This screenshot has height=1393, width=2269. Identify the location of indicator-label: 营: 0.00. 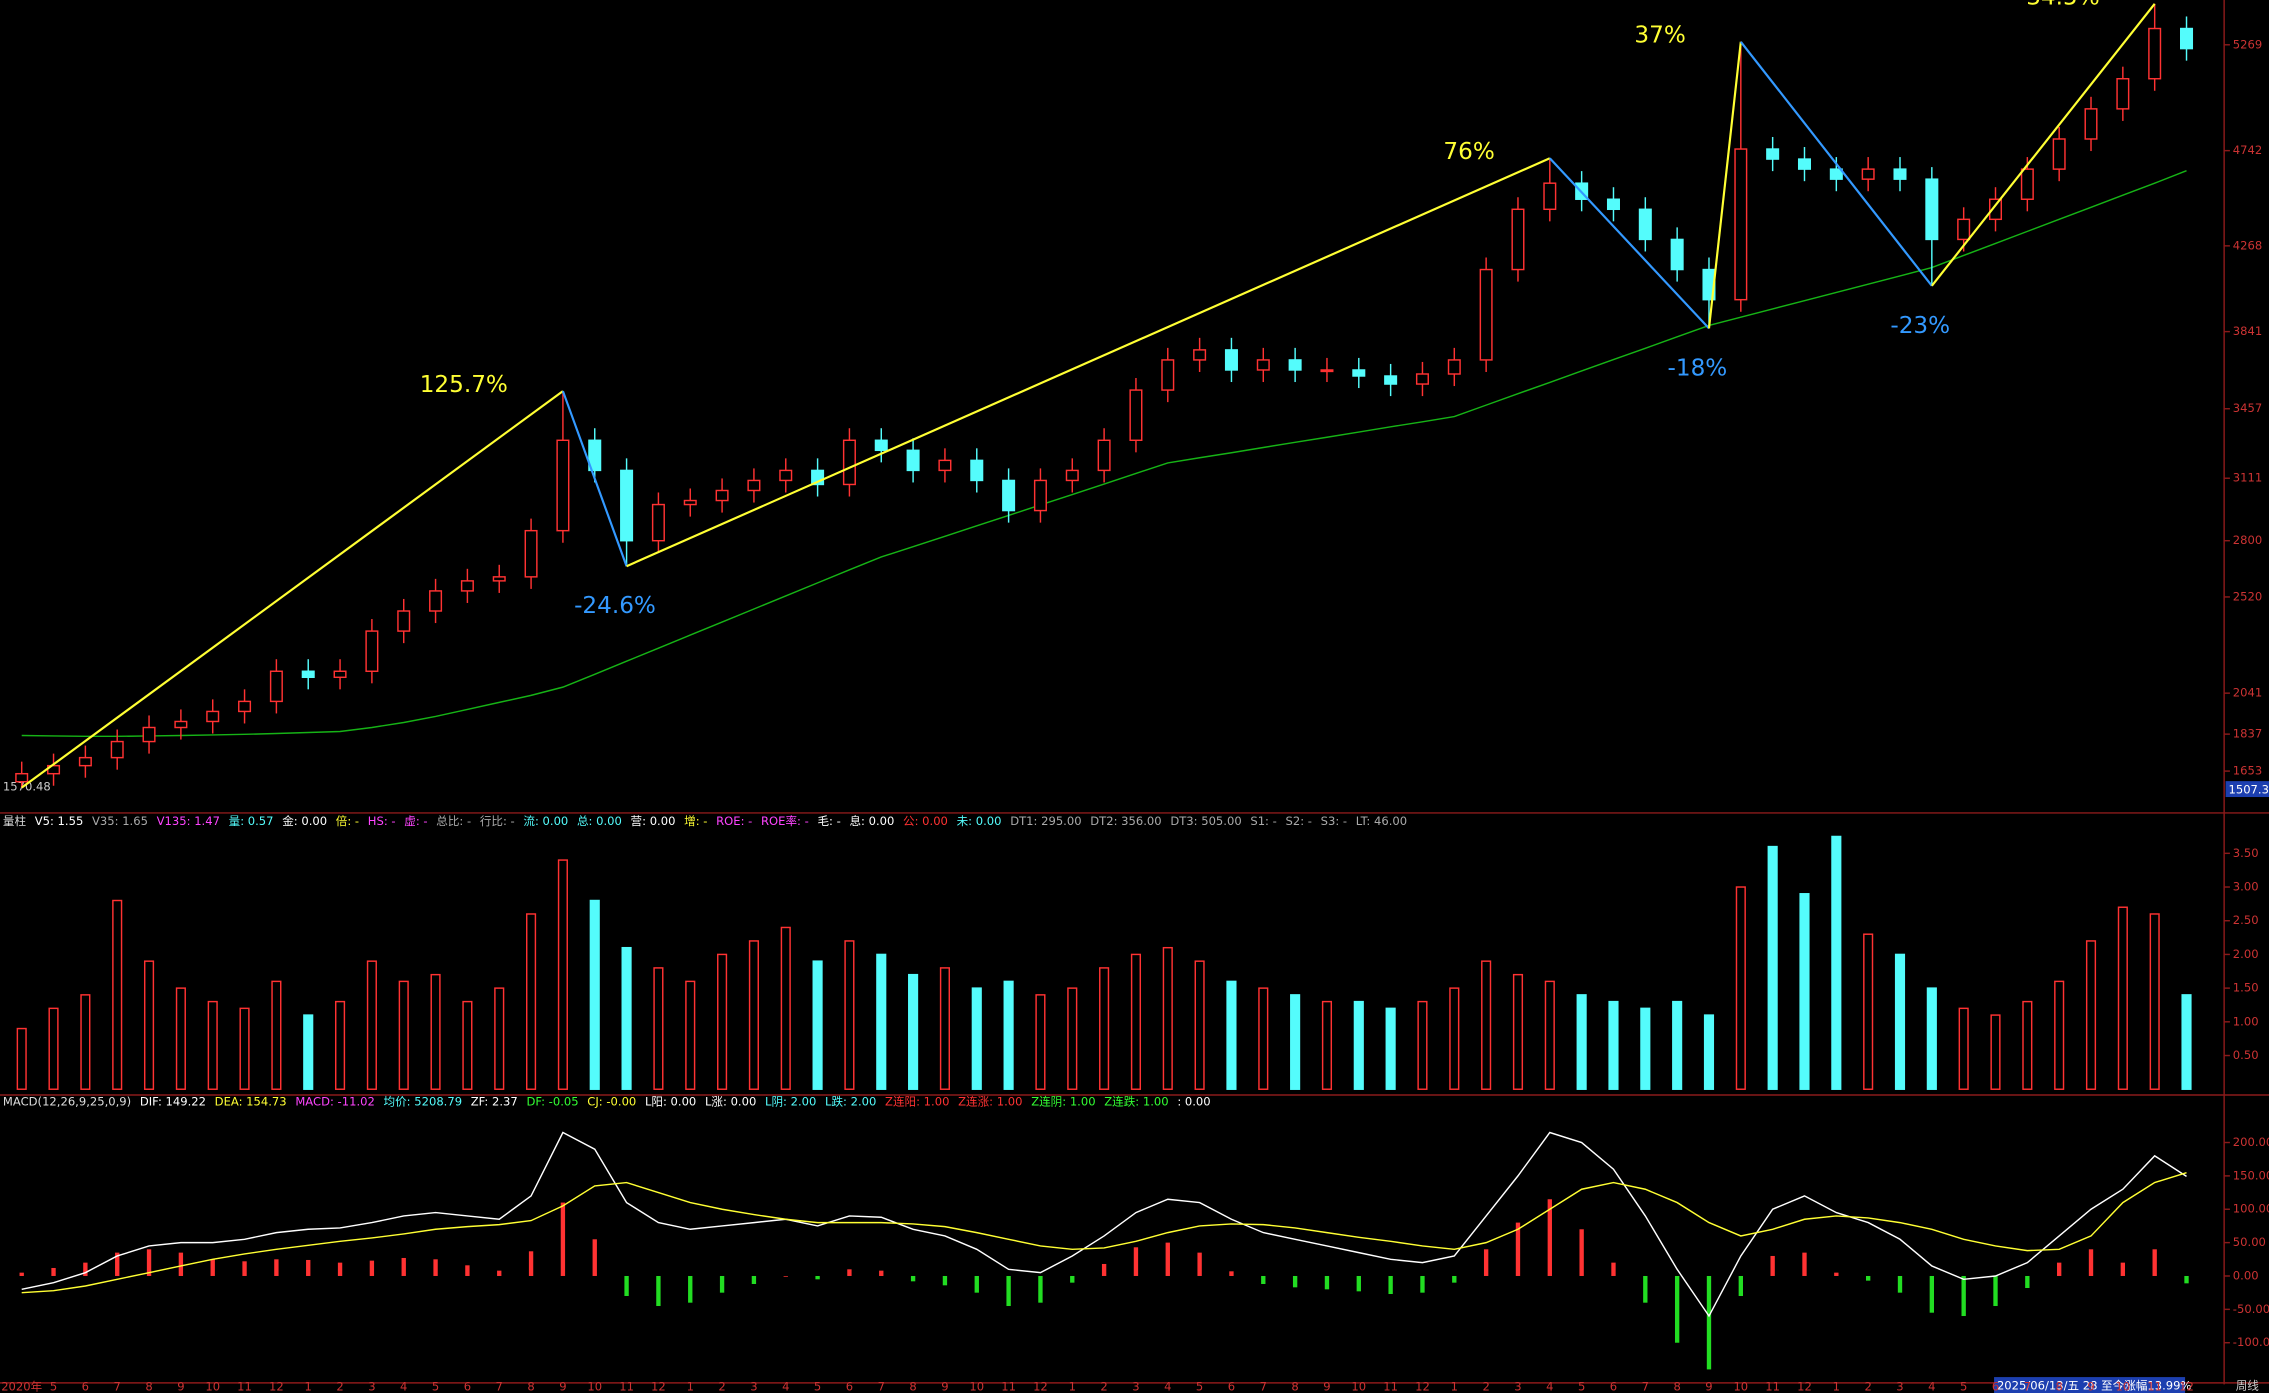
(653, 821).